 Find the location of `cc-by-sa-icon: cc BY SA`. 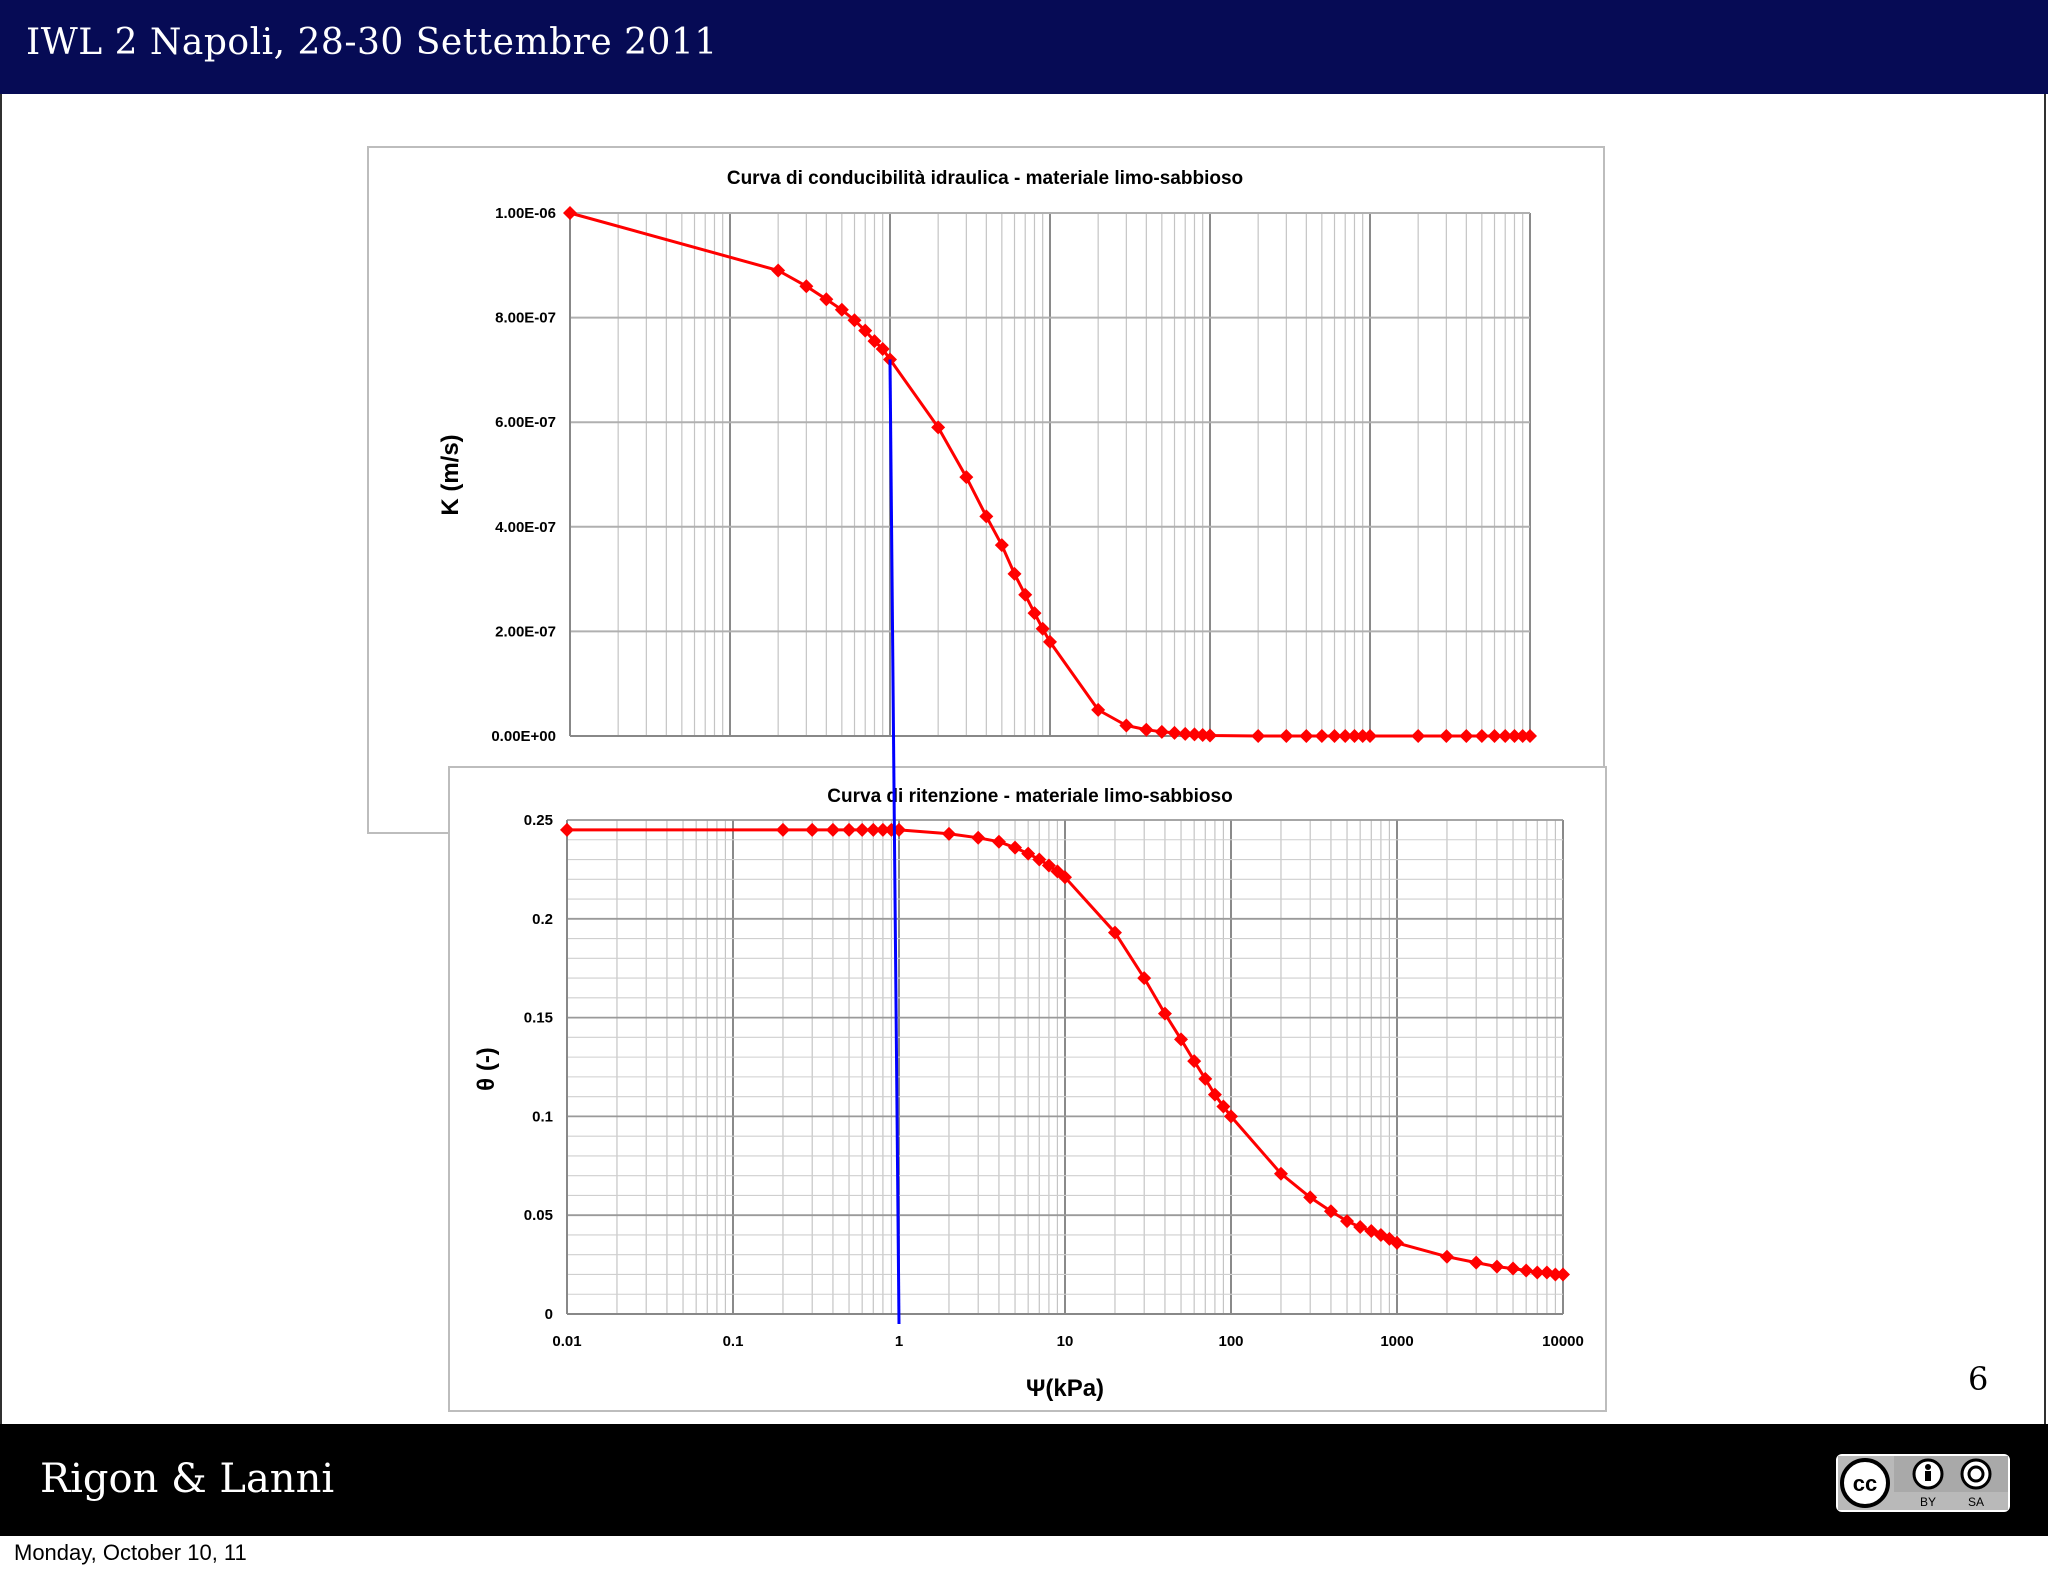

cc-by-sa-icon: cc BY SA is located at coordinates (1923, 1483).